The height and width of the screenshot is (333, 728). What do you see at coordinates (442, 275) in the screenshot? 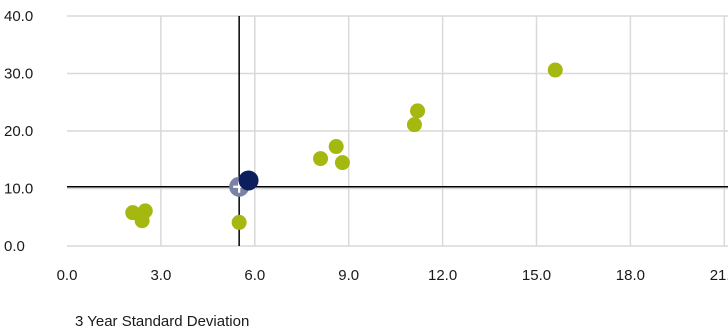
I see `x-tick-label: 12.0` at bounding box center [442, 275].